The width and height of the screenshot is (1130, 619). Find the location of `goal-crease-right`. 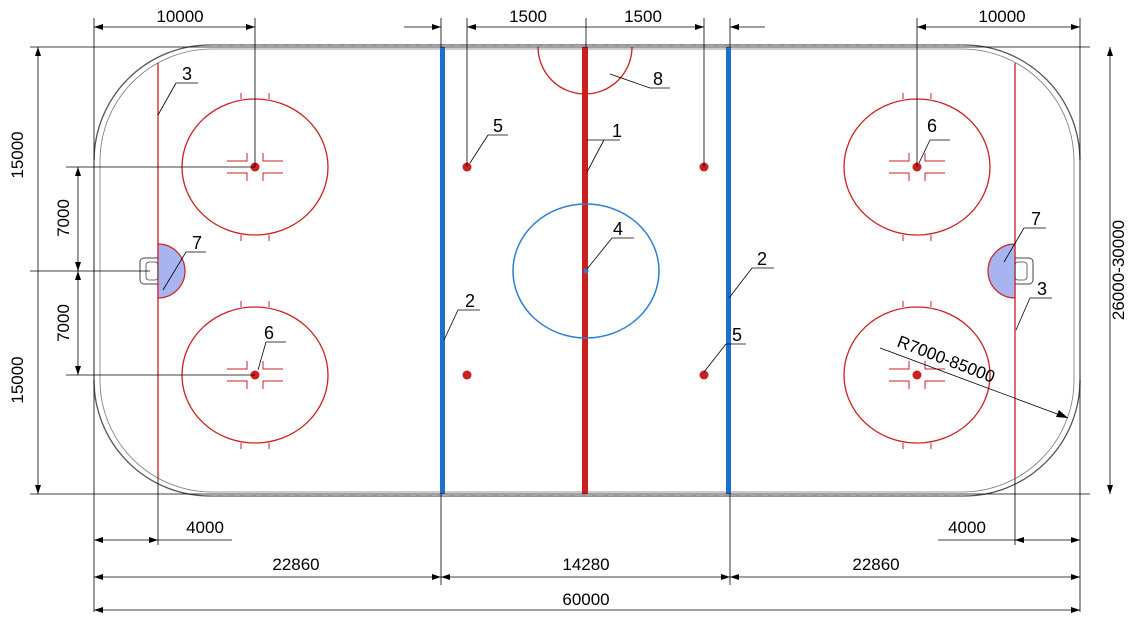

goal-crease-right is located at coordinates (1001, 271).